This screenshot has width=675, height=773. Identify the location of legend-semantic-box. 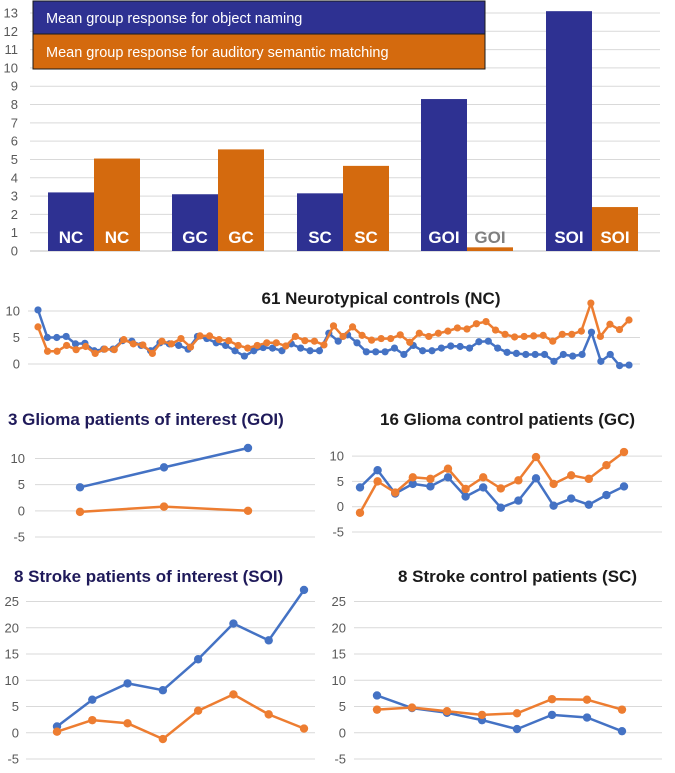
(259, 51).